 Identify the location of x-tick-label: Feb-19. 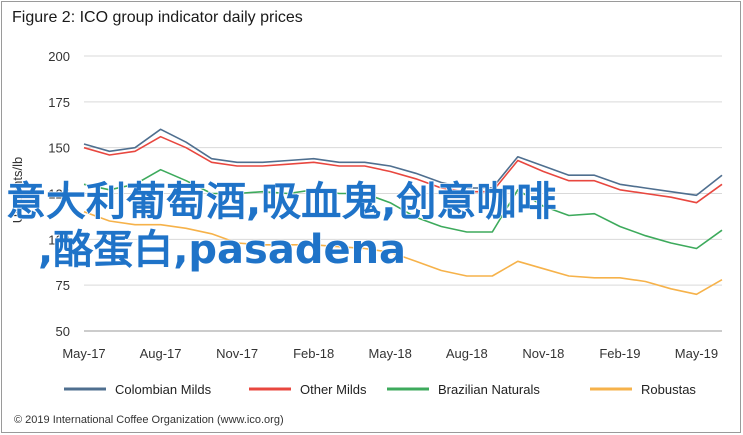
(619, 353).